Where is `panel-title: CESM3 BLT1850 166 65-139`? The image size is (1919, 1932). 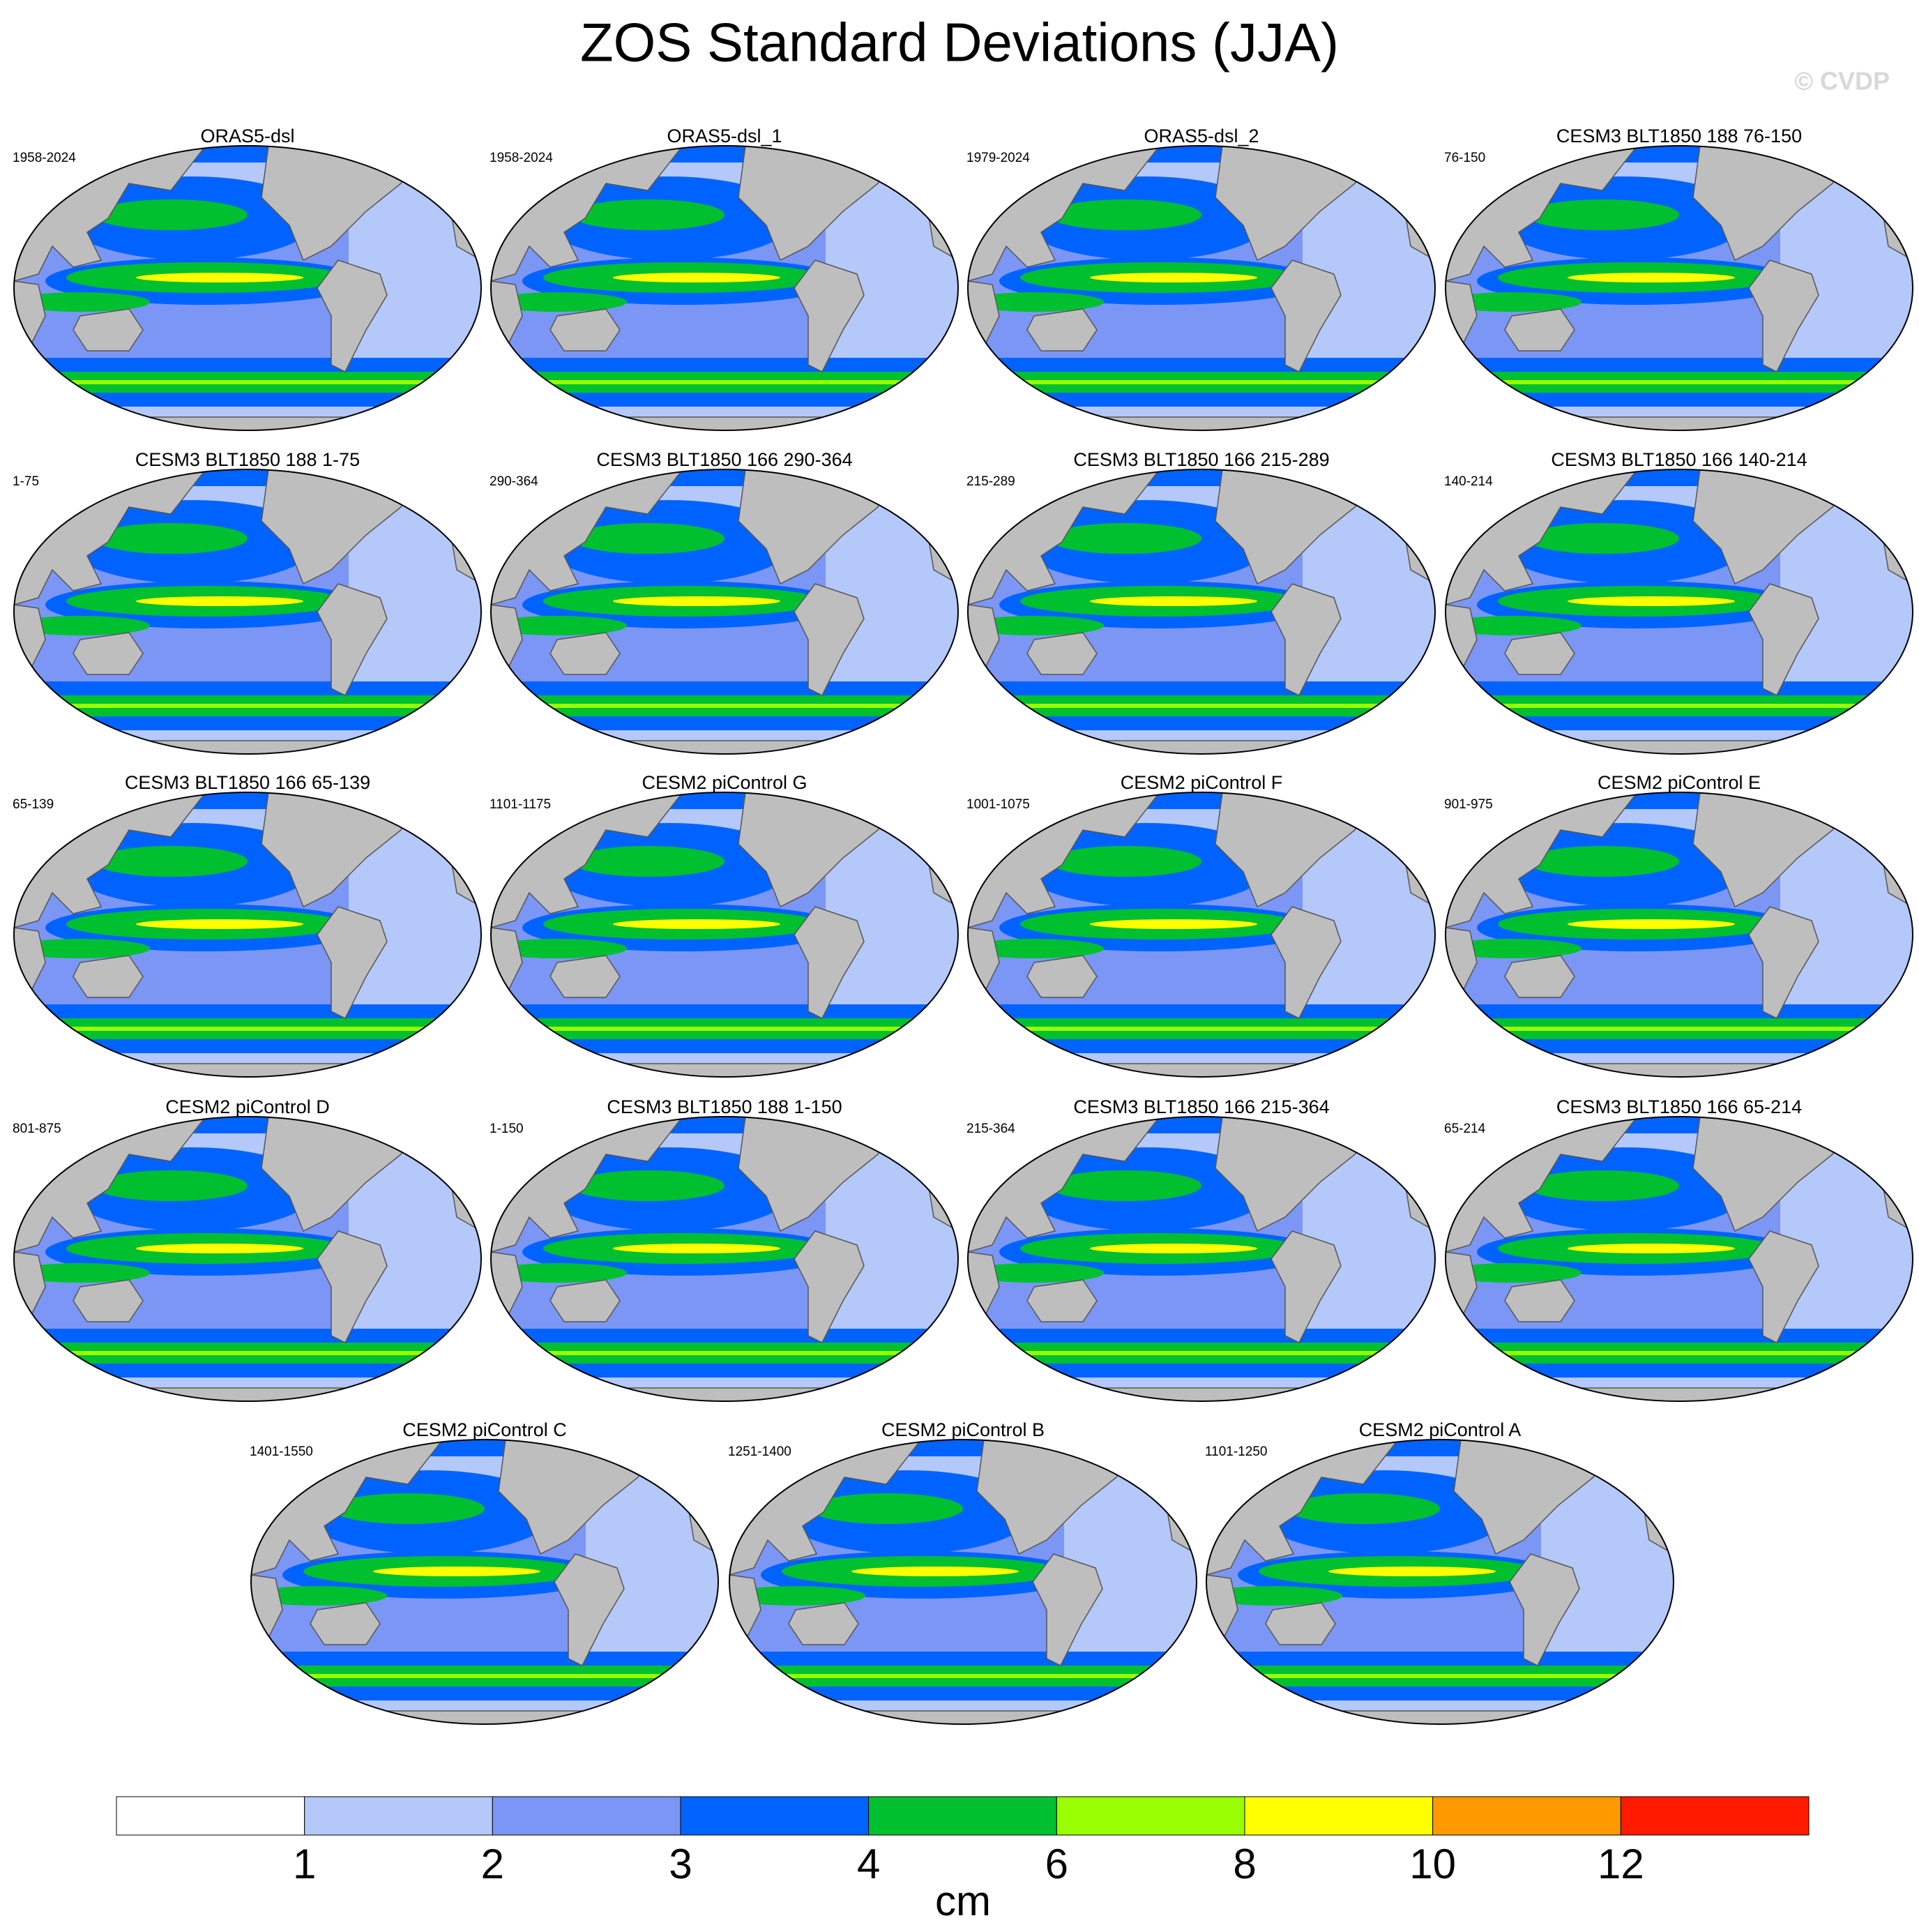
panel-title: CESM3 BLT1850 166 65-139 is located at coordinates (247, 782).